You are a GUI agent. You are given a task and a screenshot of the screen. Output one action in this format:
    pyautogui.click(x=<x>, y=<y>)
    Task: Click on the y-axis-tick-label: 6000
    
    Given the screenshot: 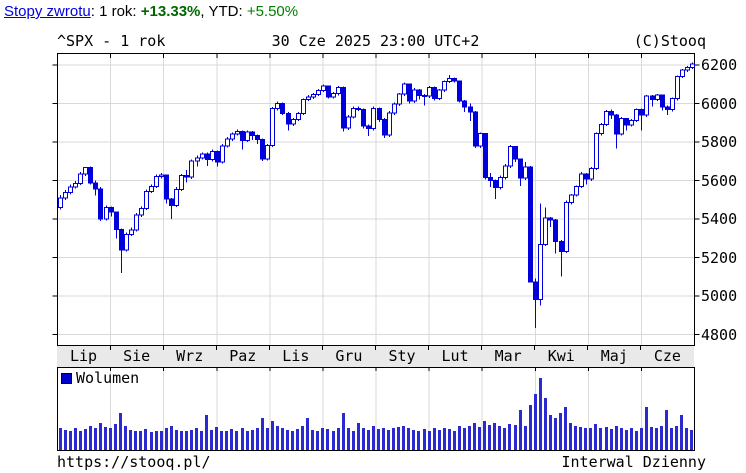 What is the action you would take?
    pyautogui.click(x=719, y=103)
    